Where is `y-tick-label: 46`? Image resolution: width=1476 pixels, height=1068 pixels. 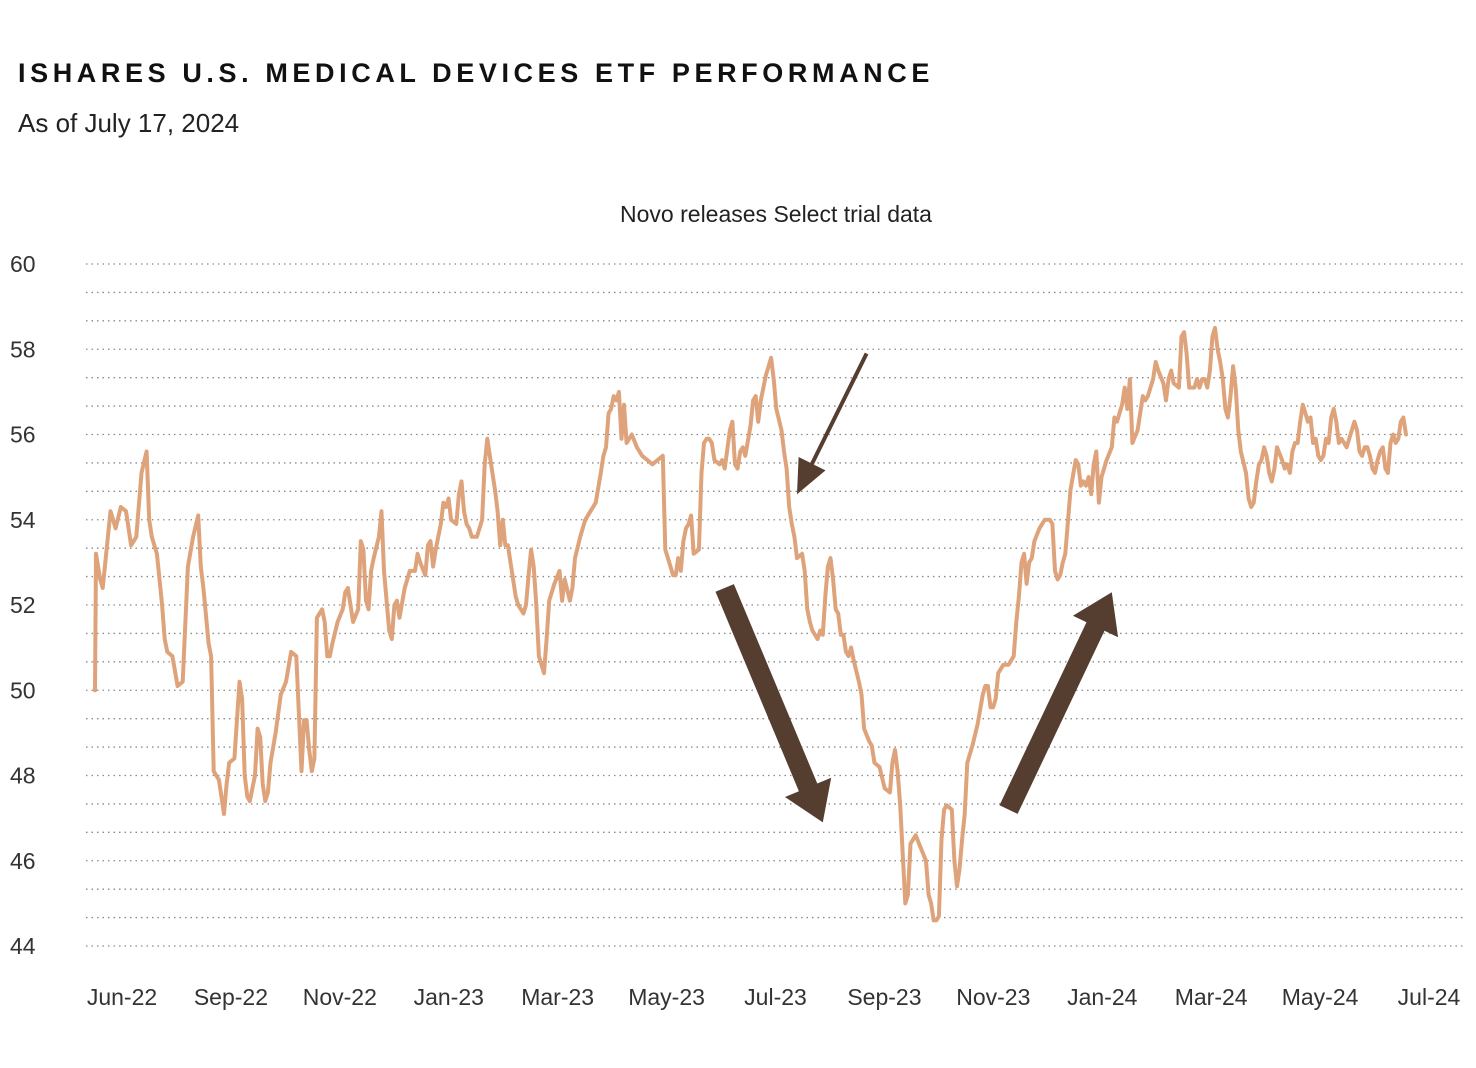
y-tick-label: 46 is located at coordinates (23, 861).